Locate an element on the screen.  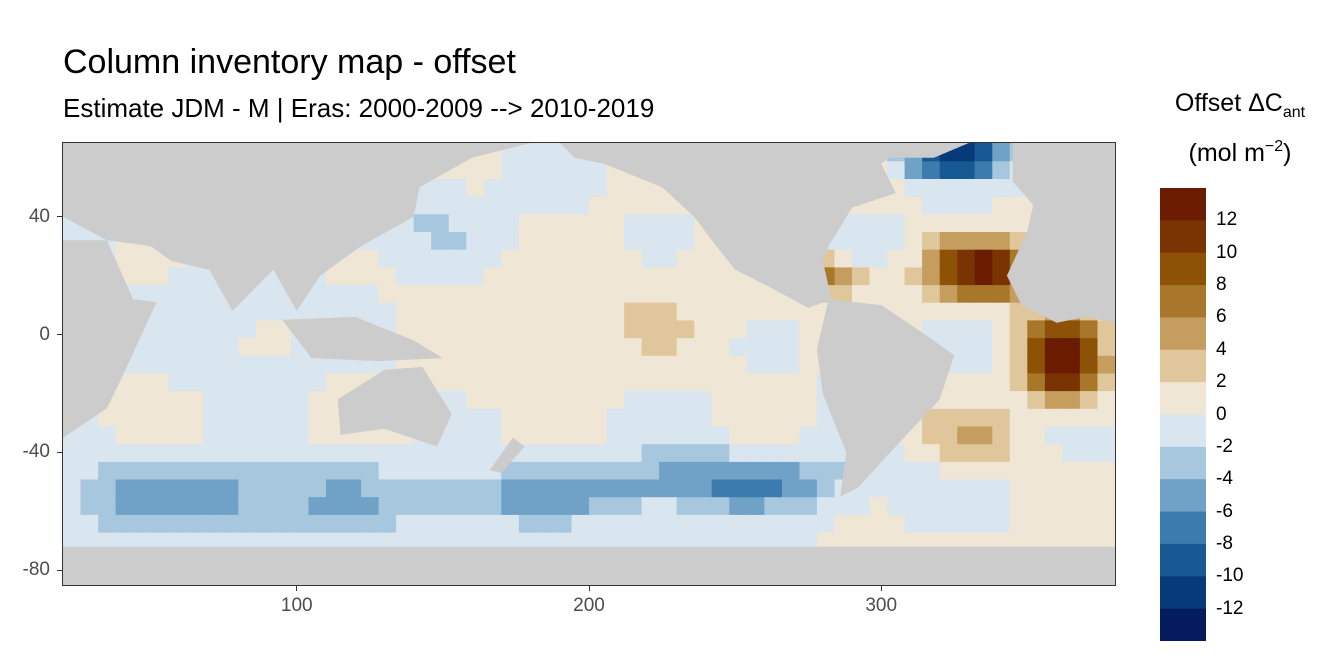
x-tick-label: 100 is located at coordinates (296, 605).